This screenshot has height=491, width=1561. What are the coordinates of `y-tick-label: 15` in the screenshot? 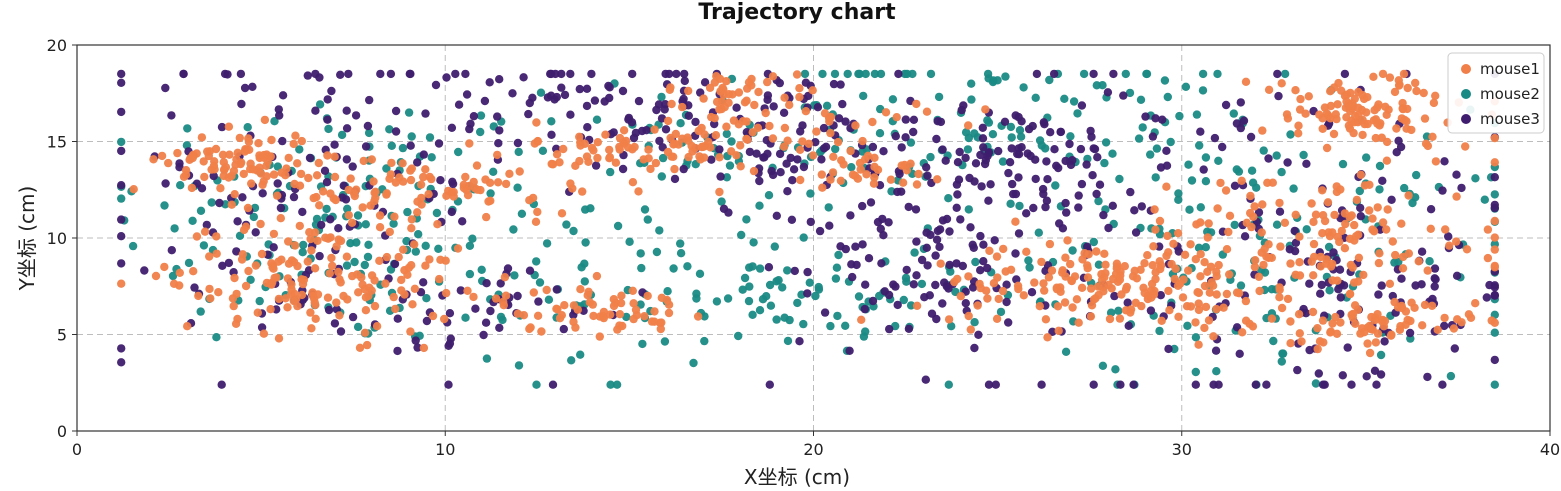 It's located at (57, 142).